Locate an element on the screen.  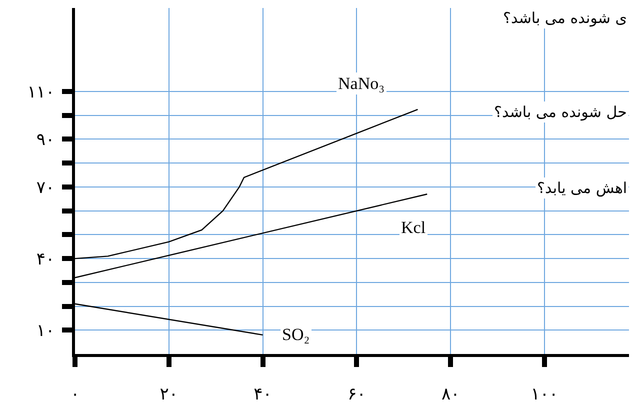
annotation: اهش می یابد؟ is located at coordinates (582, 188).